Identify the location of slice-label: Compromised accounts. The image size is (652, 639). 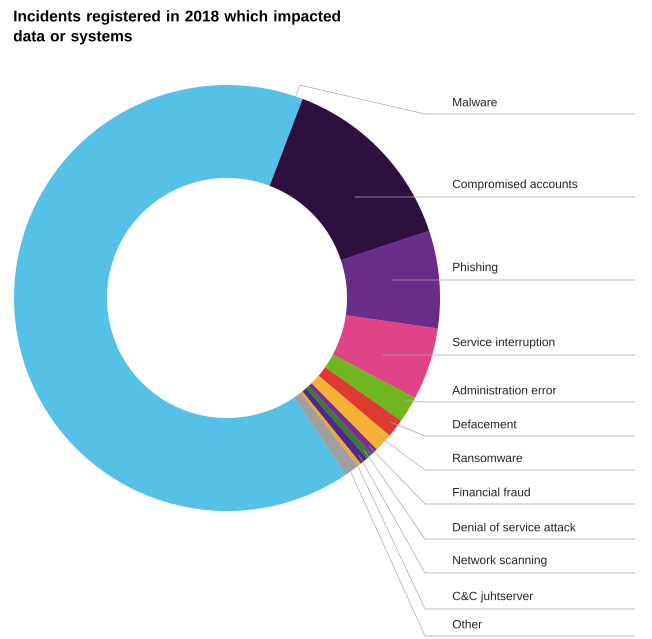
(515, 185).